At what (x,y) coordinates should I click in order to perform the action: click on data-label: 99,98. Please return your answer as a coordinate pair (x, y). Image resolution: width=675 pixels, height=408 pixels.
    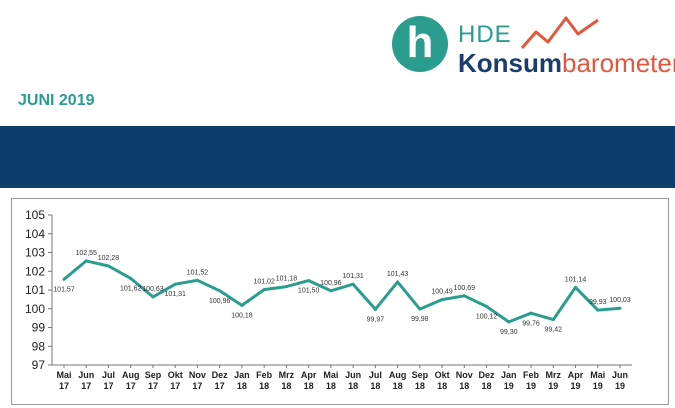
    Looking at the image, I should click on (420, 319).